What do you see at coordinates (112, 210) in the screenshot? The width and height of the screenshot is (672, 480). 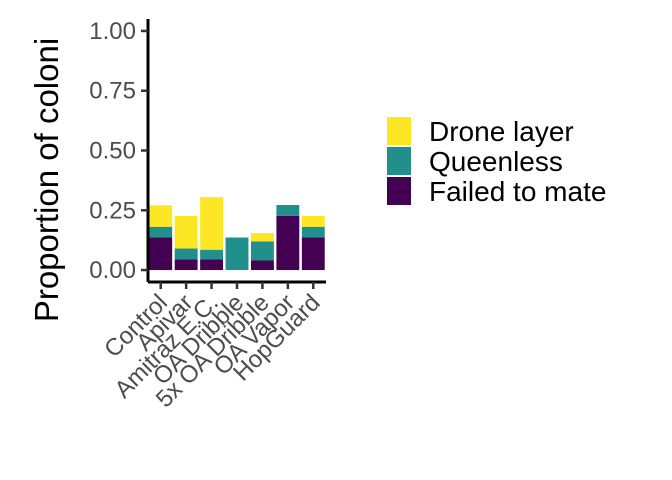 I see `y-tick-label: 0.25` at bounding box center [112, 210].